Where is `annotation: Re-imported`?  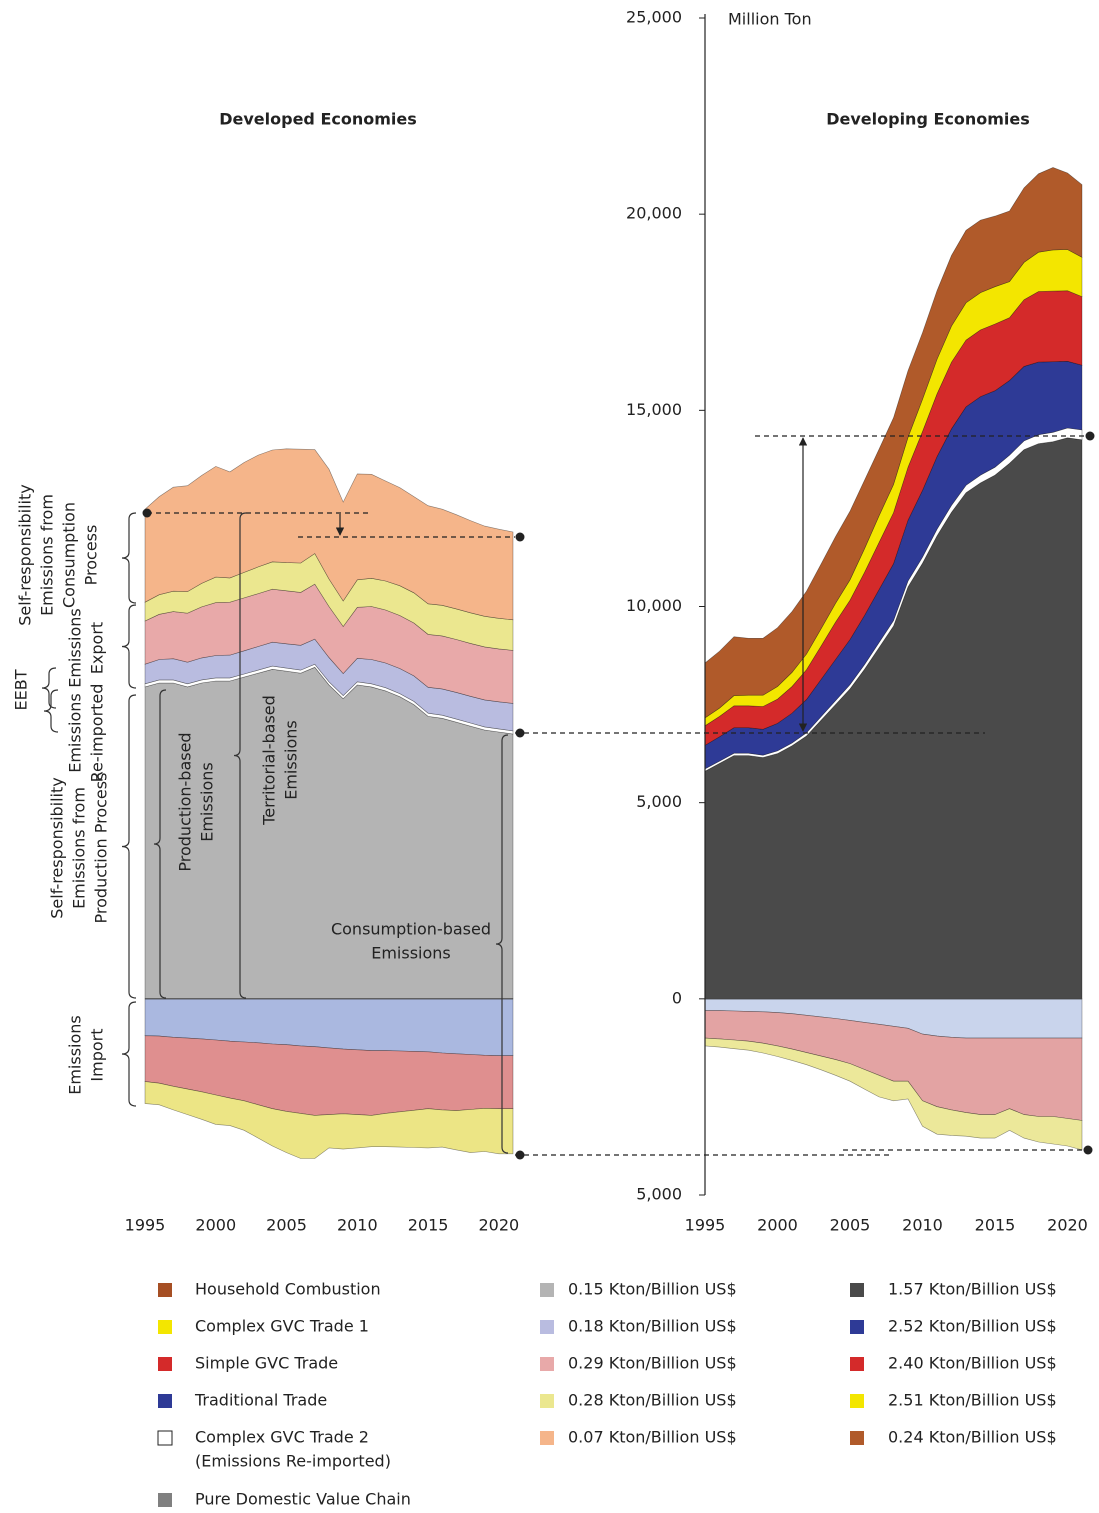
annotation: Re-imported is located at coordinates (97, 733).